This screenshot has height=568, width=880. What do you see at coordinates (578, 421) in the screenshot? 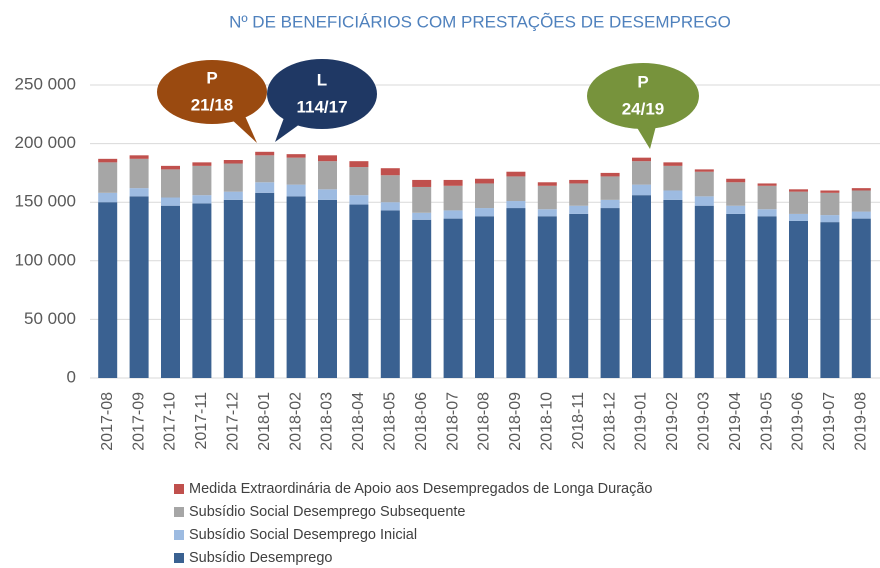
I see `x-tick-label: 2018-11` at bounding box center [578, 421].